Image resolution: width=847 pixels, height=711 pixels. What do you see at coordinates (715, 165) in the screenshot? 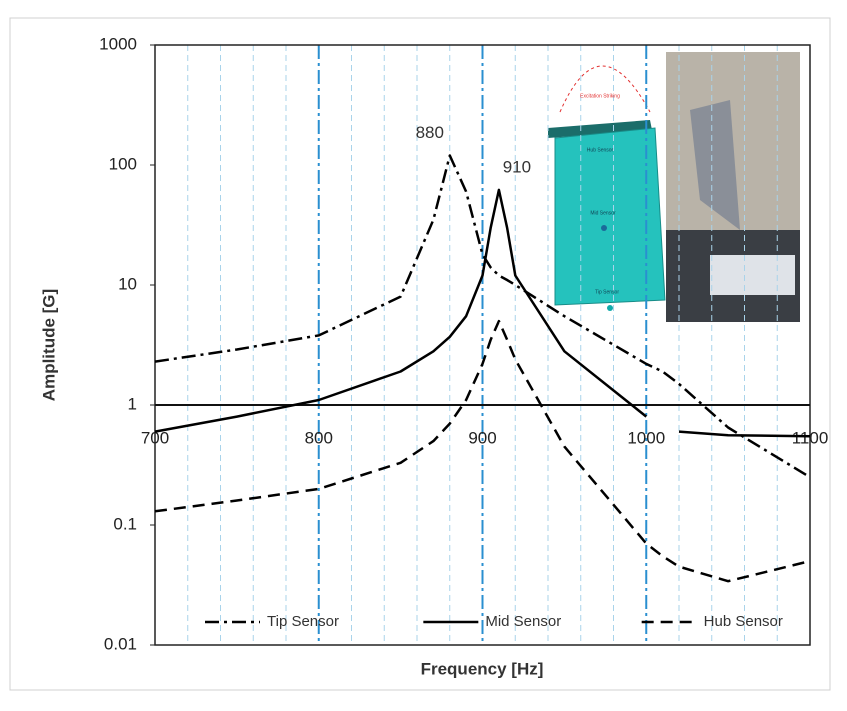
I see `photo-object` at bounding box center [715, 165].